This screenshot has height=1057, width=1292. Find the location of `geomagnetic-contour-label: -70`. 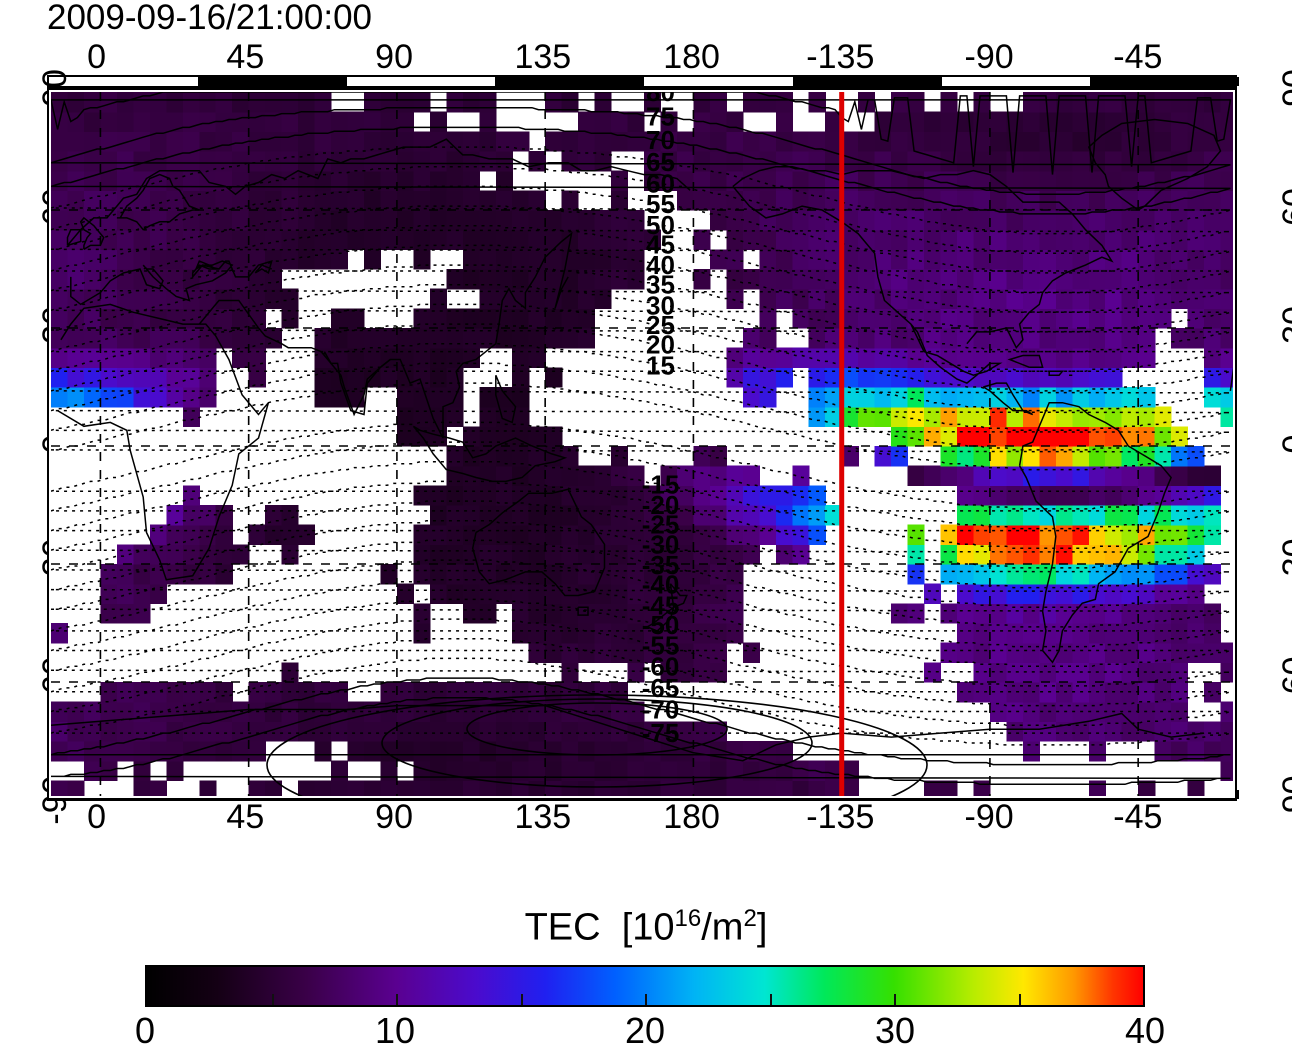

geomagnetic-contour-label: -70 is located at coordinates (661, 710).